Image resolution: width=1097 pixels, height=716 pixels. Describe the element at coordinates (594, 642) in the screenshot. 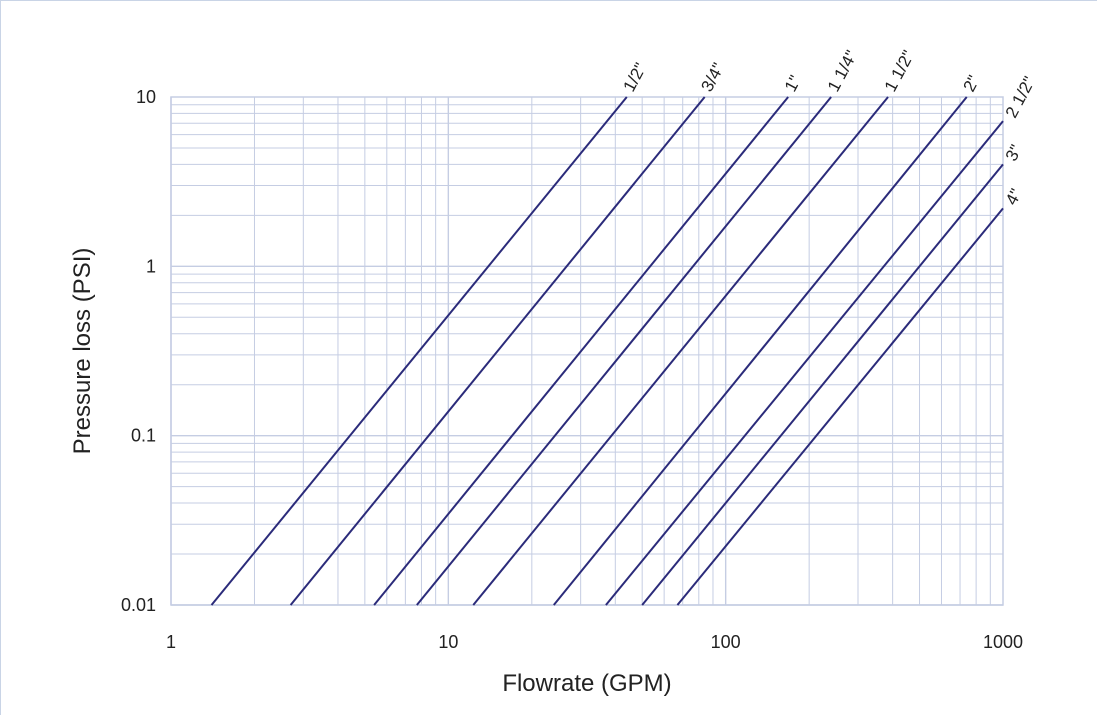

I see `x-tick-labels: 1 10 100 1000` at that location.